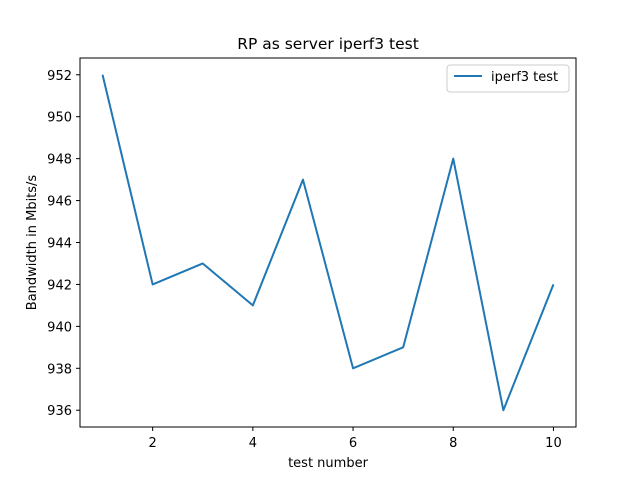 This screenshot has width=640, height=480. What do you see at coordinates (253, 443) in the screenshot?
I see `x-tick-label: 4` at bounding box center [253, 443].